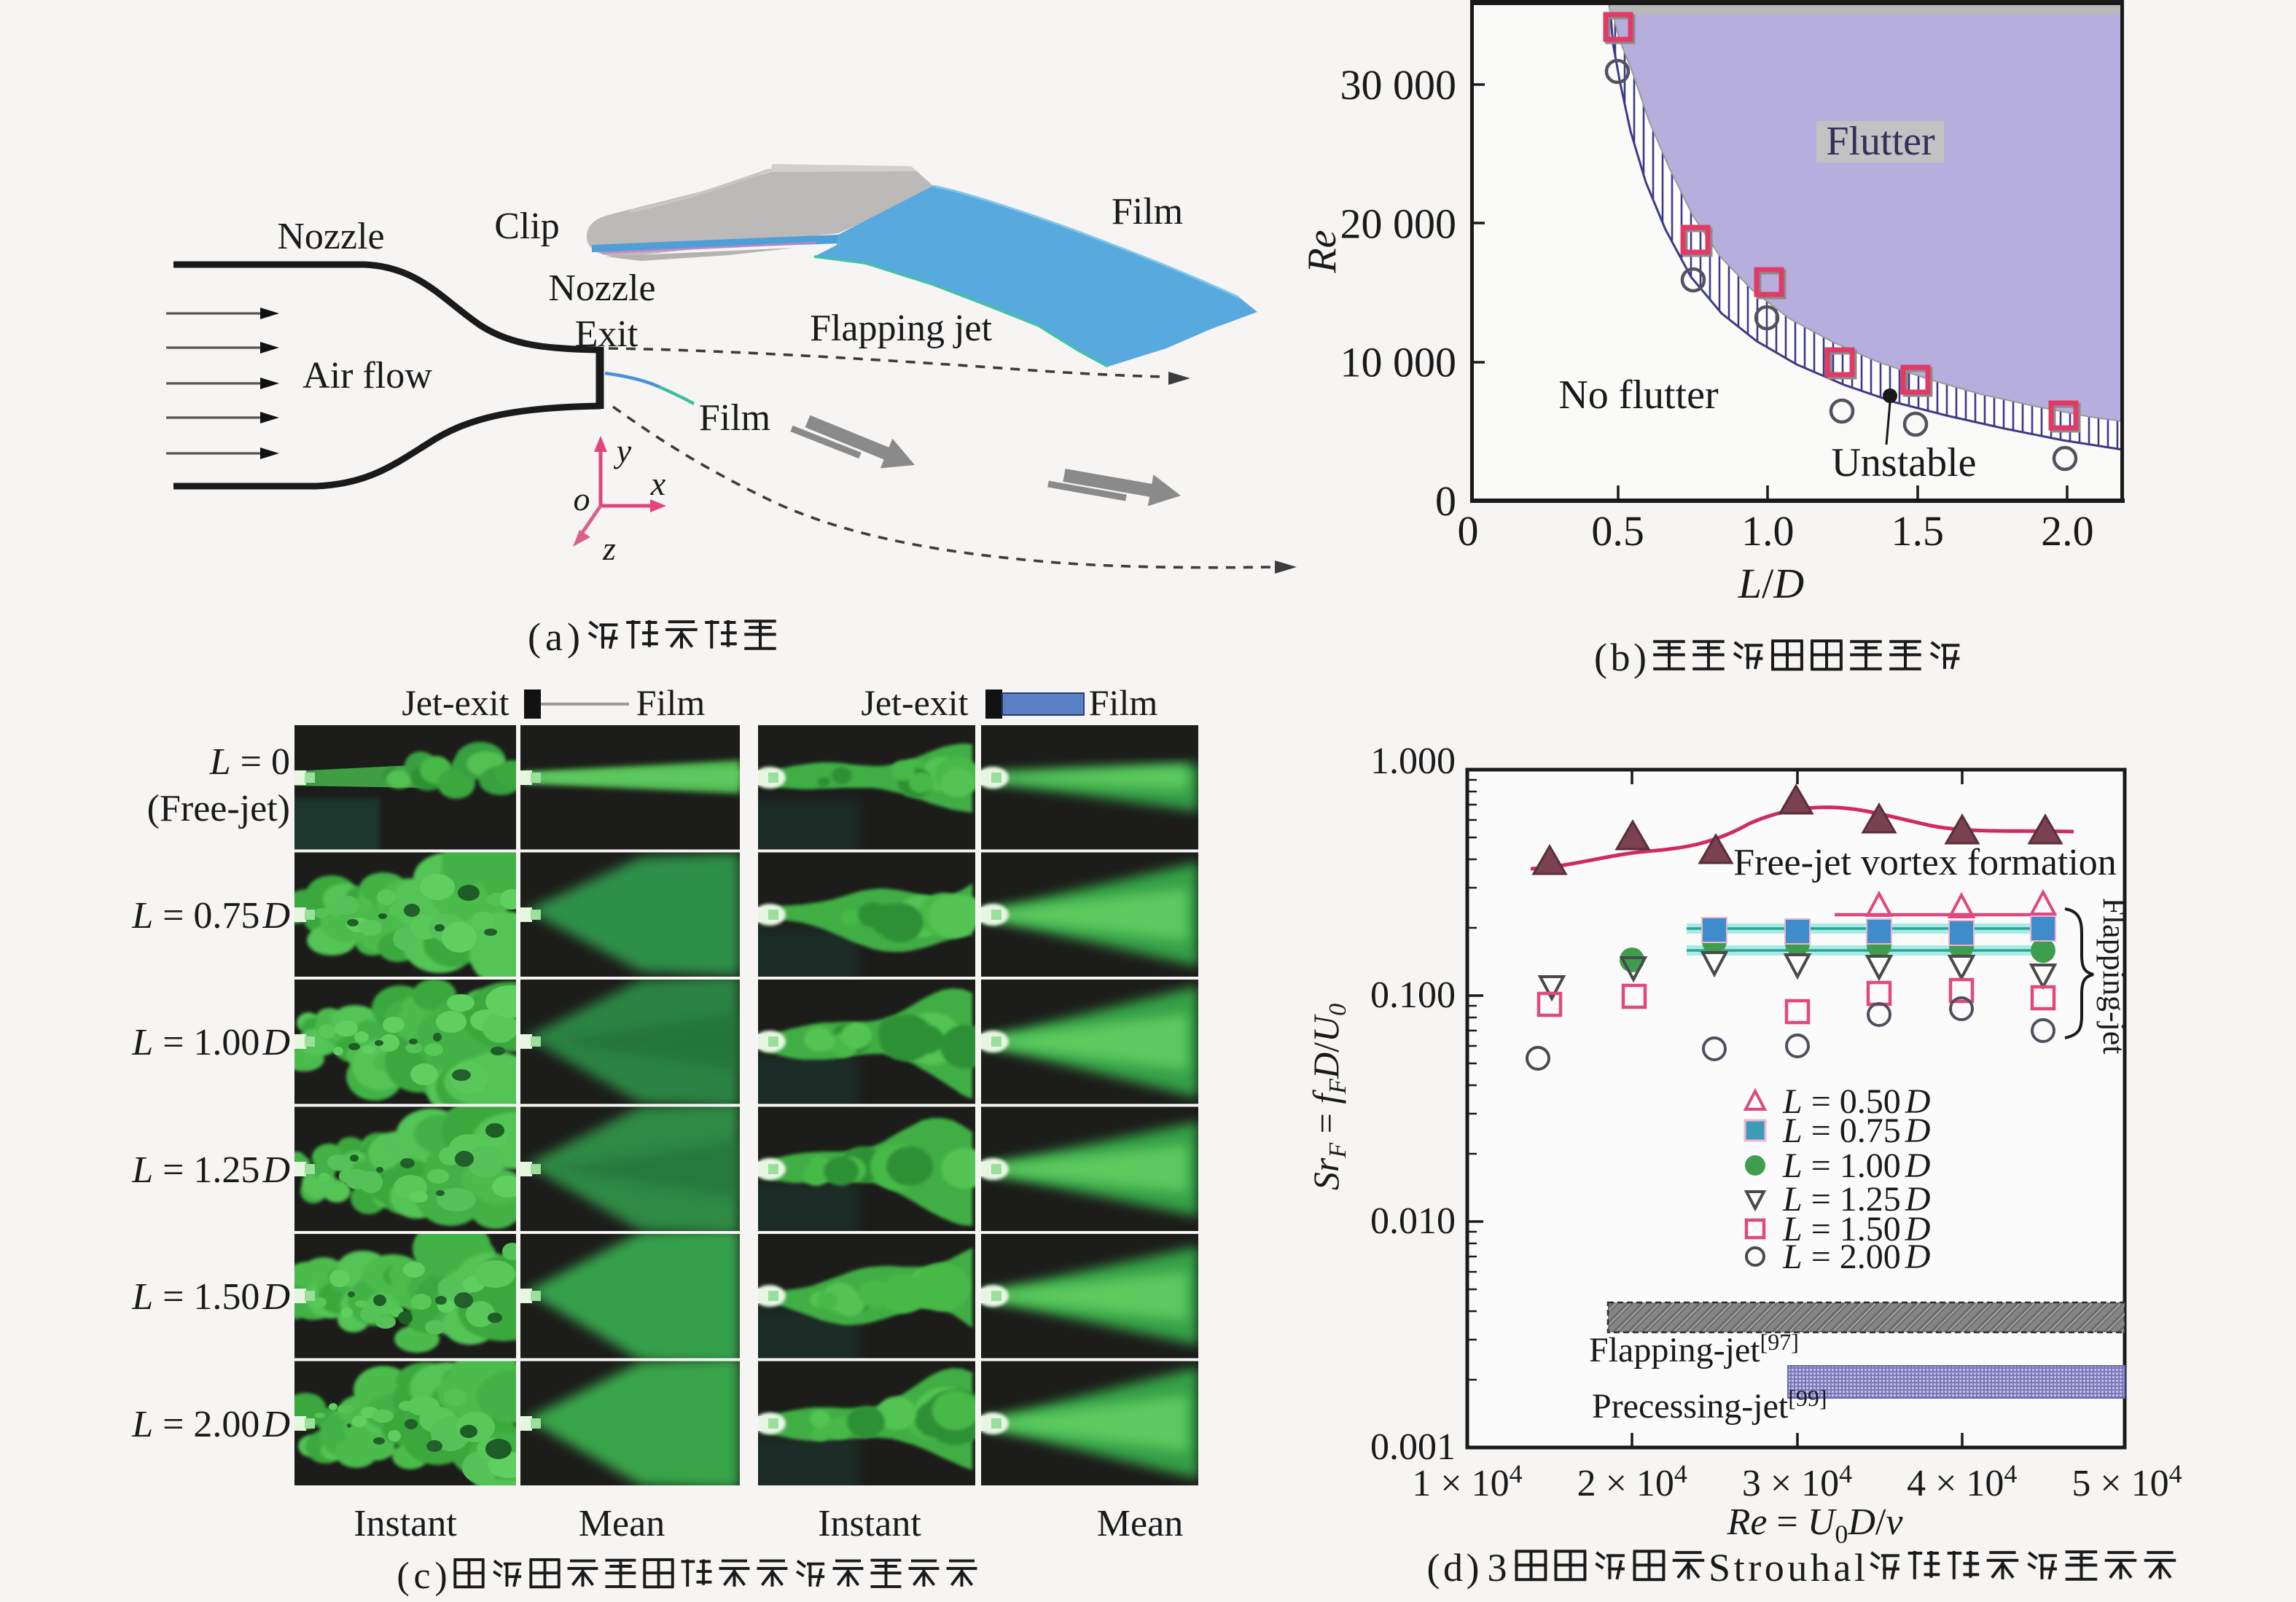  Describe the element at coordinates (1618, 531) in the screenshot. I see `svg-text: 0.5` at that location.